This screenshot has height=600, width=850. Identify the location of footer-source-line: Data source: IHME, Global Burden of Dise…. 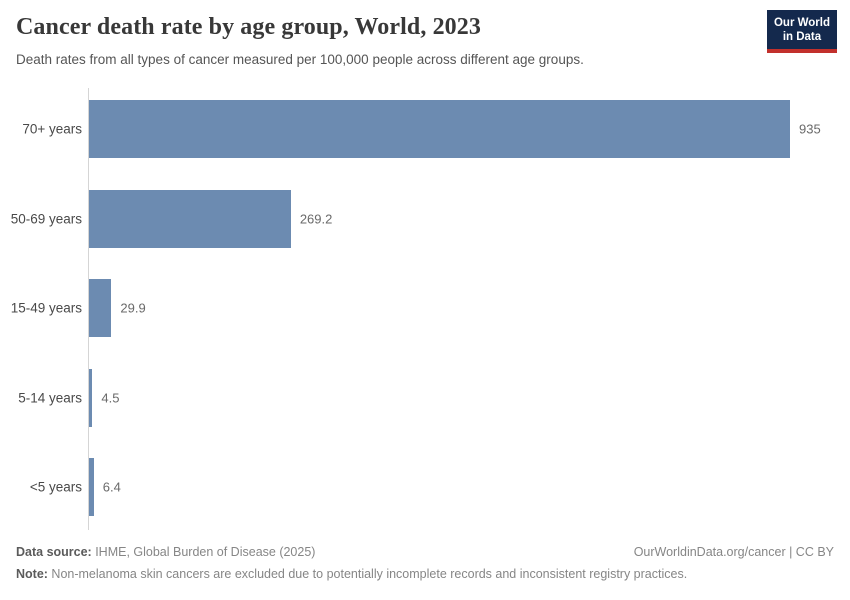
(425, 553).